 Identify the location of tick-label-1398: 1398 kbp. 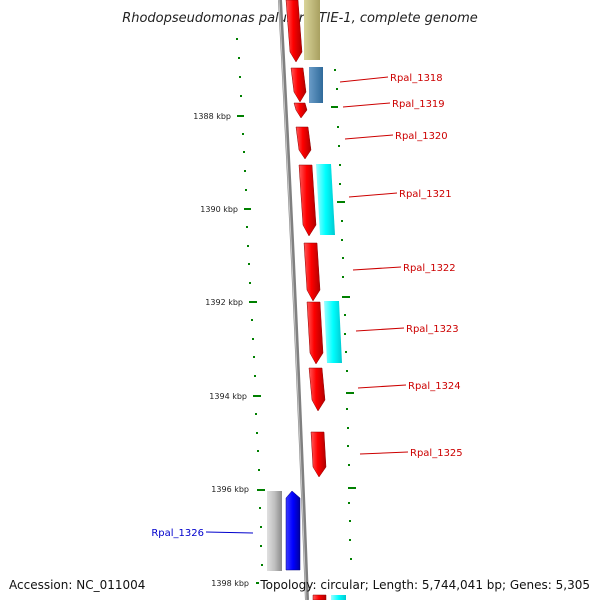
(230, 583).